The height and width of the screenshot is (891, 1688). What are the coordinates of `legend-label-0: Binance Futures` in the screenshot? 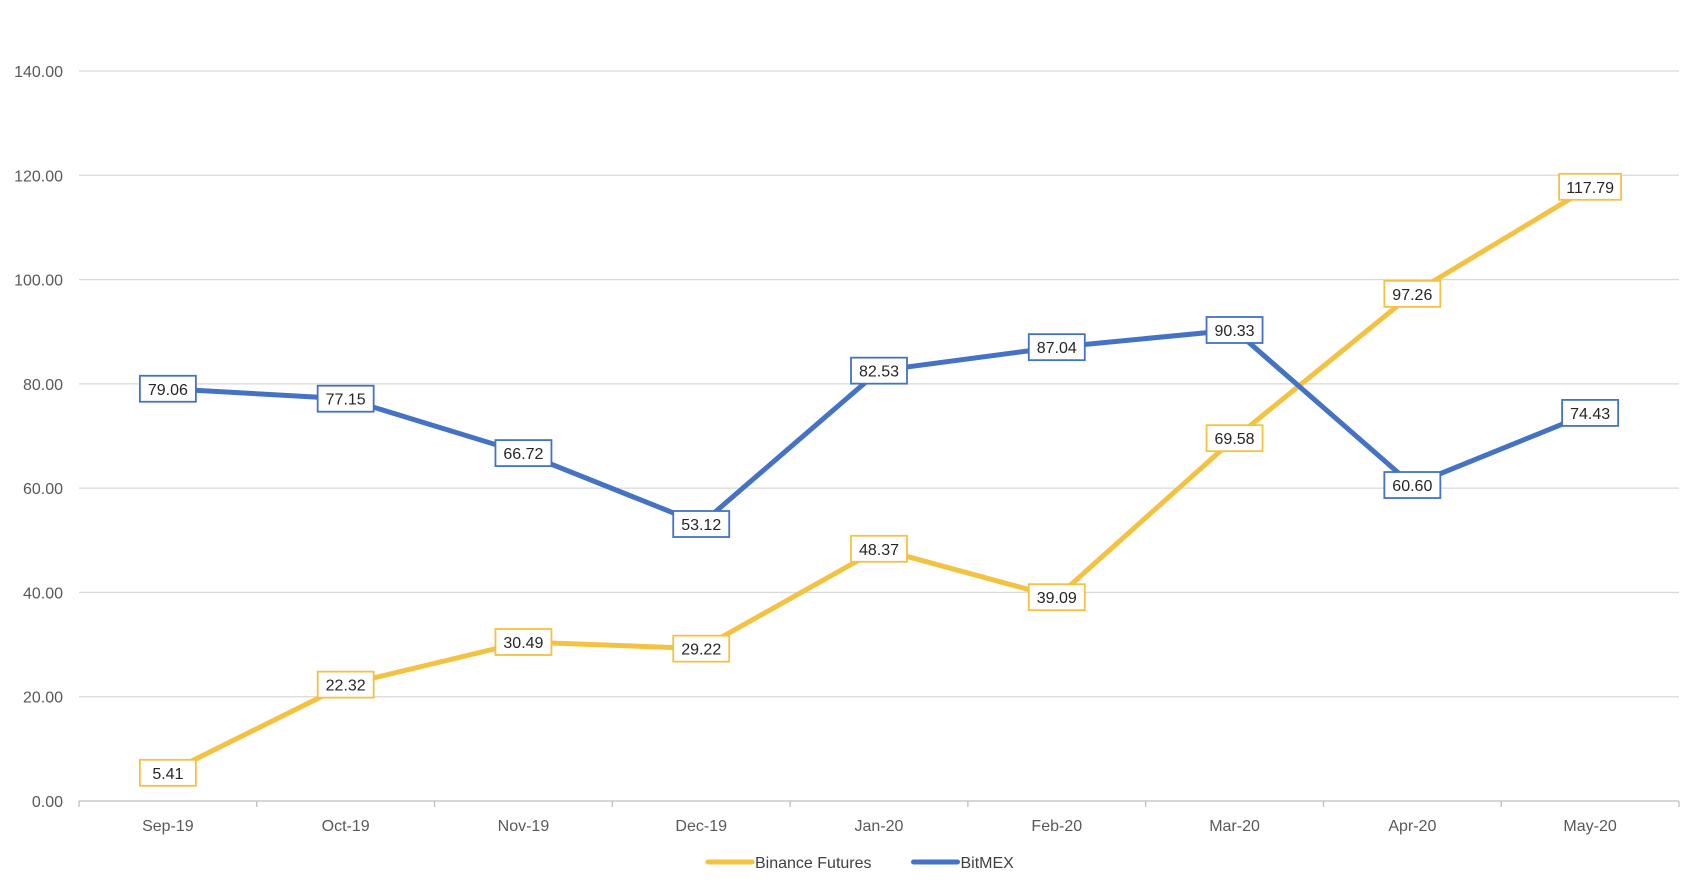 It's located at (813, 863).